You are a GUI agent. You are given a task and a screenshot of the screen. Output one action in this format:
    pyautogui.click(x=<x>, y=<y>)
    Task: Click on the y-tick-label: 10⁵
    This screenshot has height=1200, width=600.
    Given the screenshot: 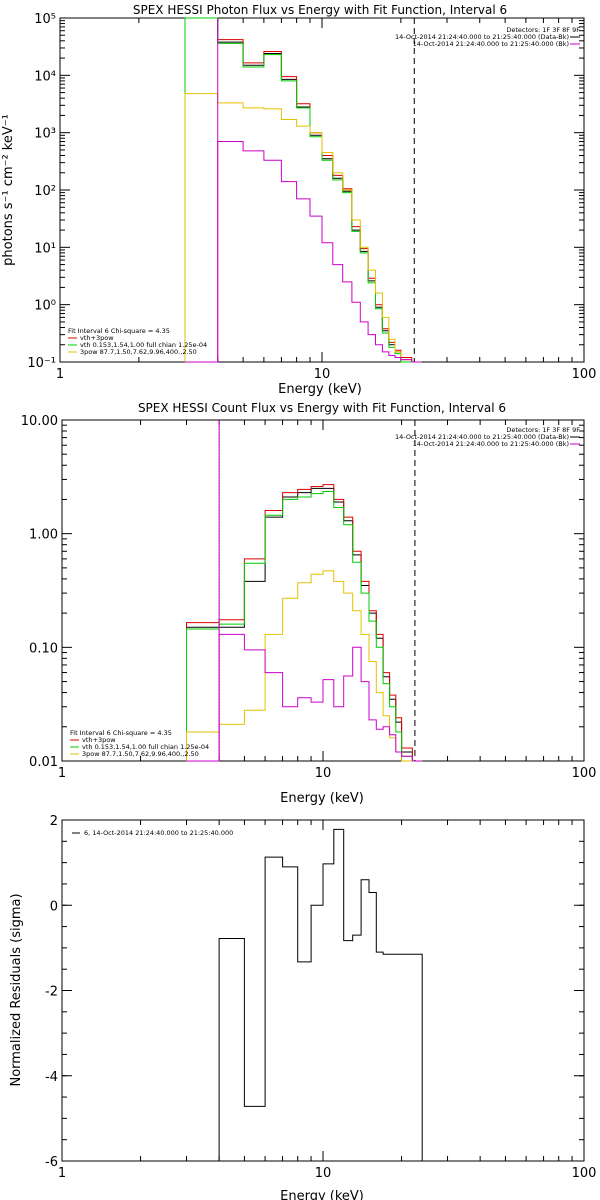 What is the action you would take?
    pyautogui.click(x=45, y=19)
    